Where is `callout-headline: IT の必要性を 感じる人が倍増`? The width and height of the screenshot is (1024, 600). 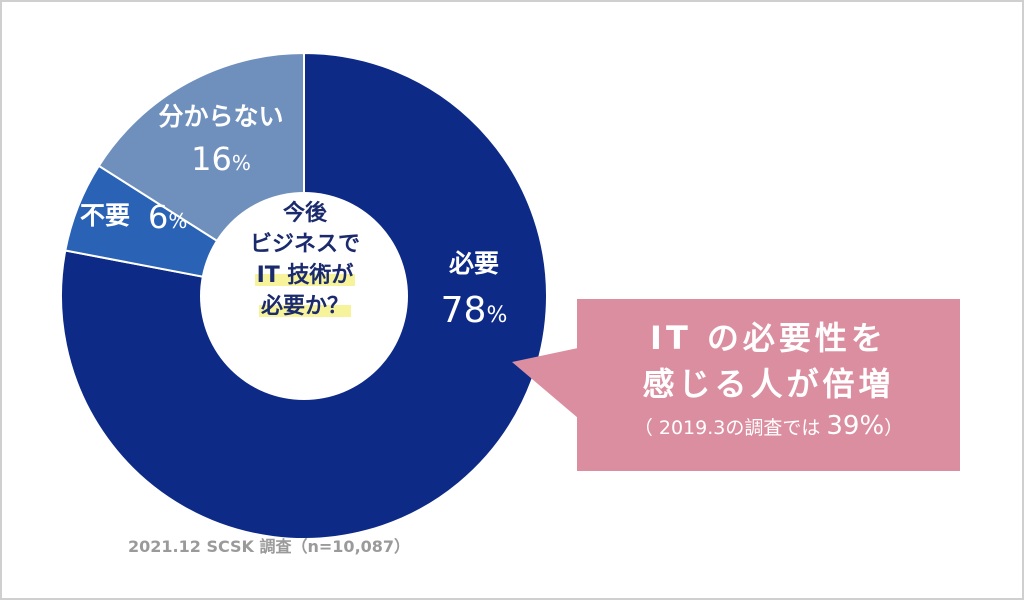
callout-headline: IT の必要性を 感じる人が倍増 is located at coordinates (768, 361).